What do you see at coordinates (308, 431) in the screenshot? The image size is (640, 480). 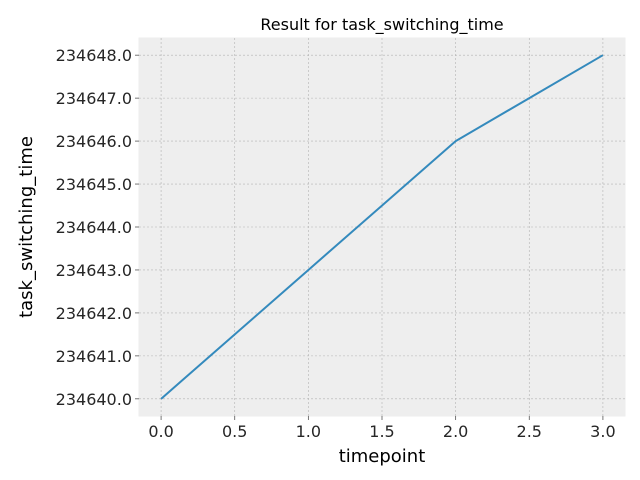 I see `x-tick-label: 1.0` at bounding box center [308, 431].